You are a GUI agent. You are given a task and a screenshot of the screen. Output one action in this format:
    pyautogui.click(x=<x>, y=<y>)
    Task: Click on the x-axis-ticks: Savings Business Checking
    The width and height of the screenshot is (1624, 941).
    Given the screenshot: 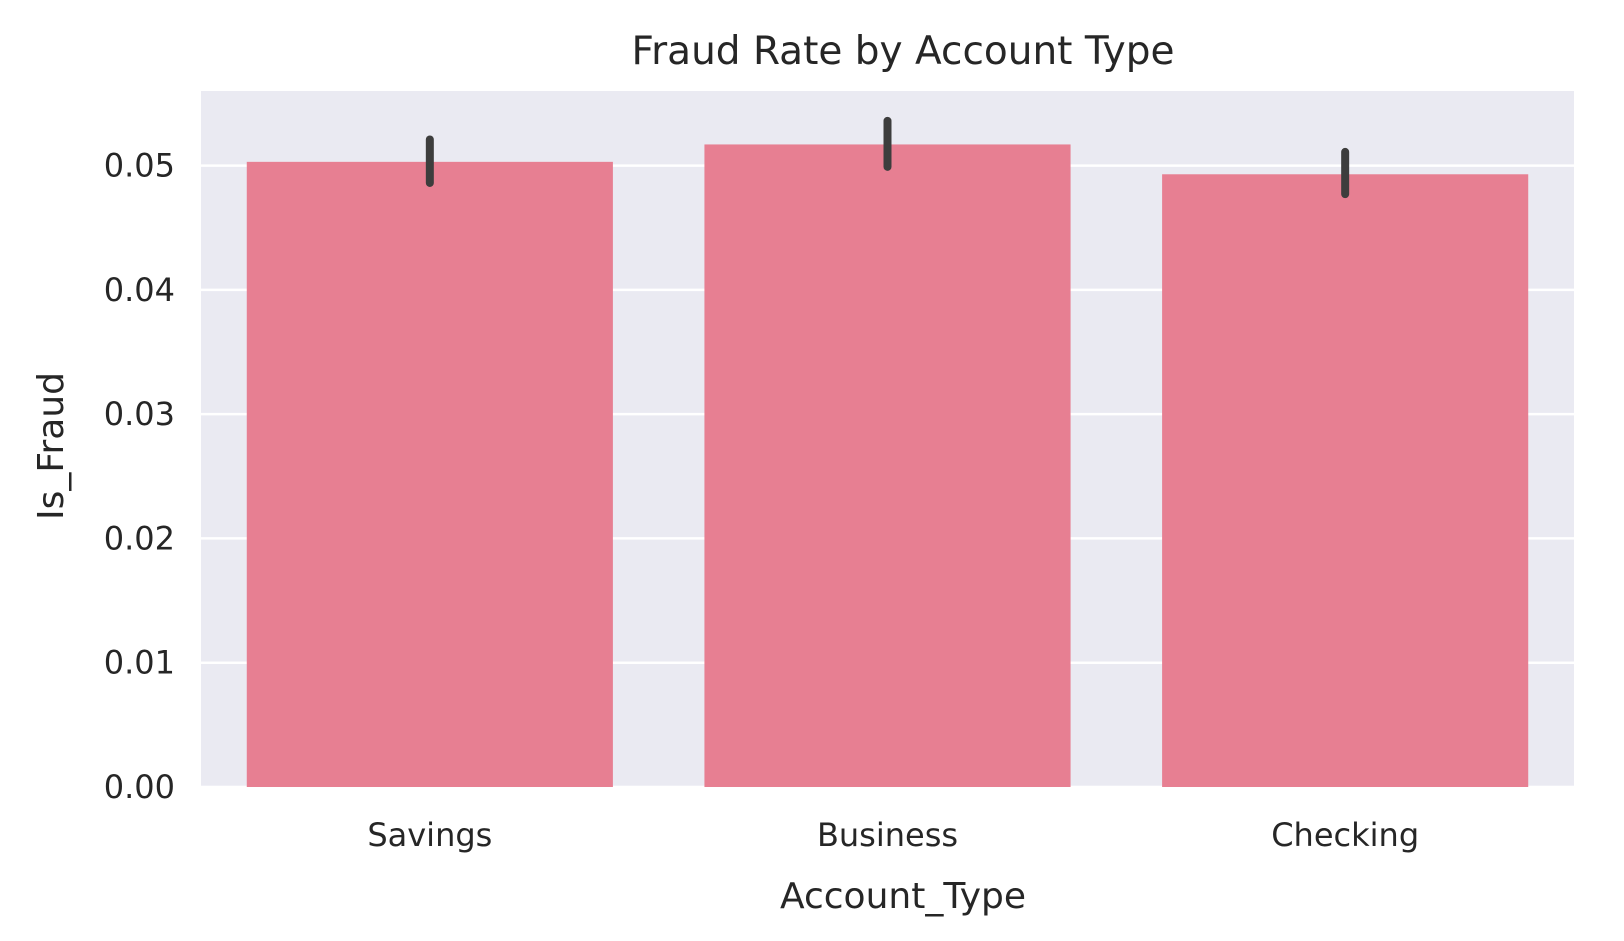 What is the action you would take?
    pyautogui.click(x=893, y=835)
    